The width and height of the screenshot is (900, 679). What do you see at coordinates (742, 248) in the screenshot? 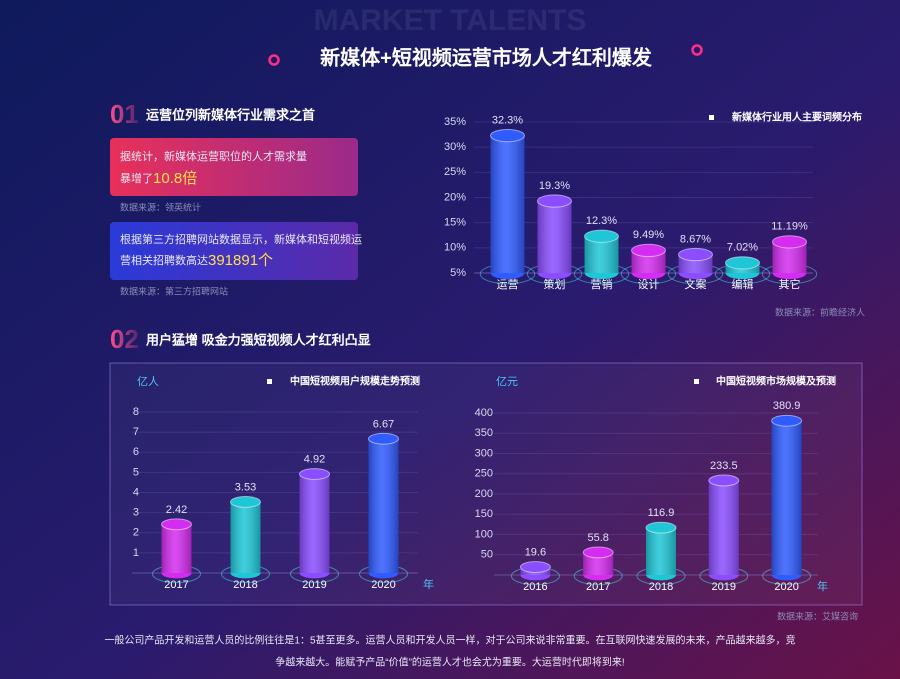
I see `value-label: 7.02%` at bounding box center [742, 248].